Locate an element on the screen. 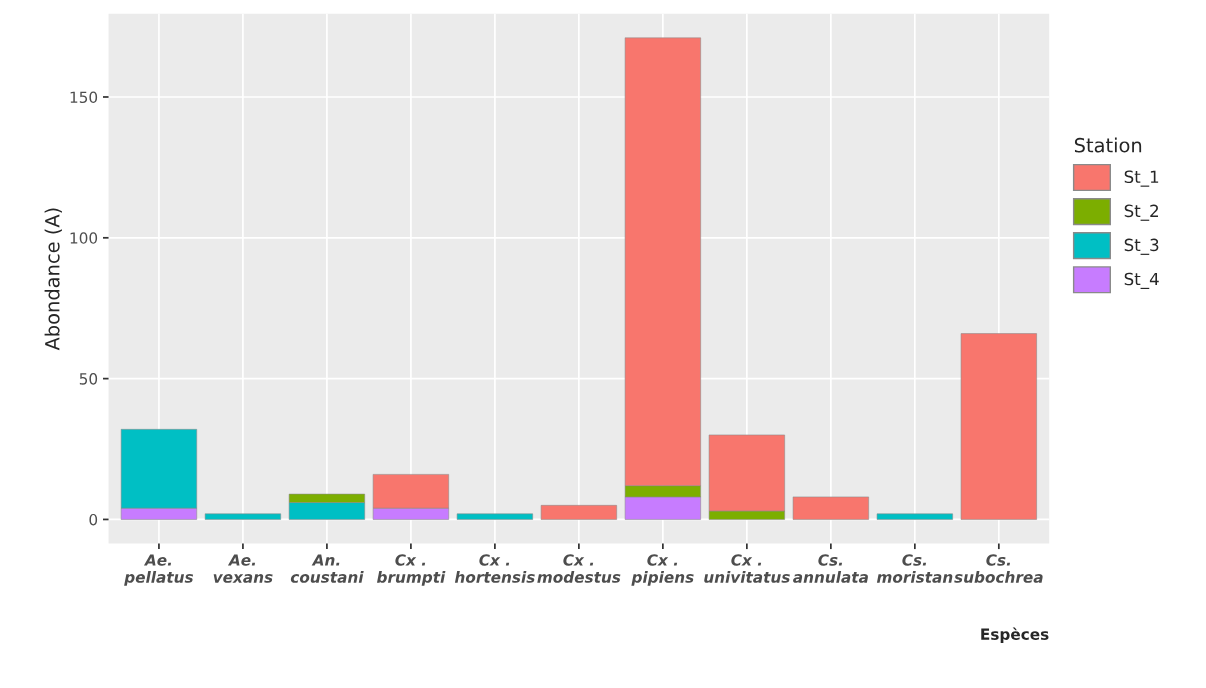  x-axis-title: Espèces is located at coordinates (1015, 635).